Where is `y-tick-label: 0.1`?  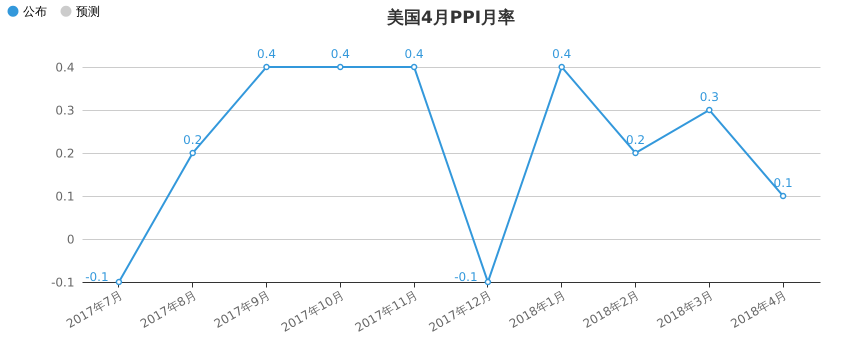
y-tick-label: 0.1 is located at coordinates (64, 197).